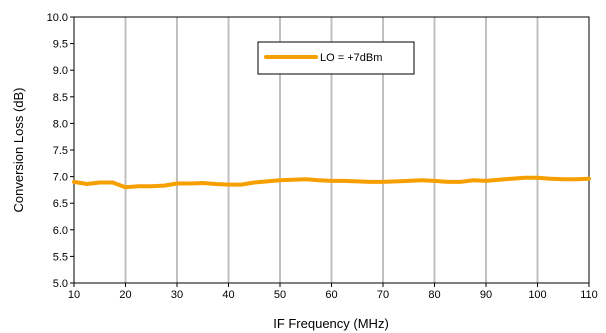 The image size is (606, 333). What do you see at coordinates (60, 45) in the screenshot?
I see `y-tick-label: 9.5` at bounding box center [60, 45].